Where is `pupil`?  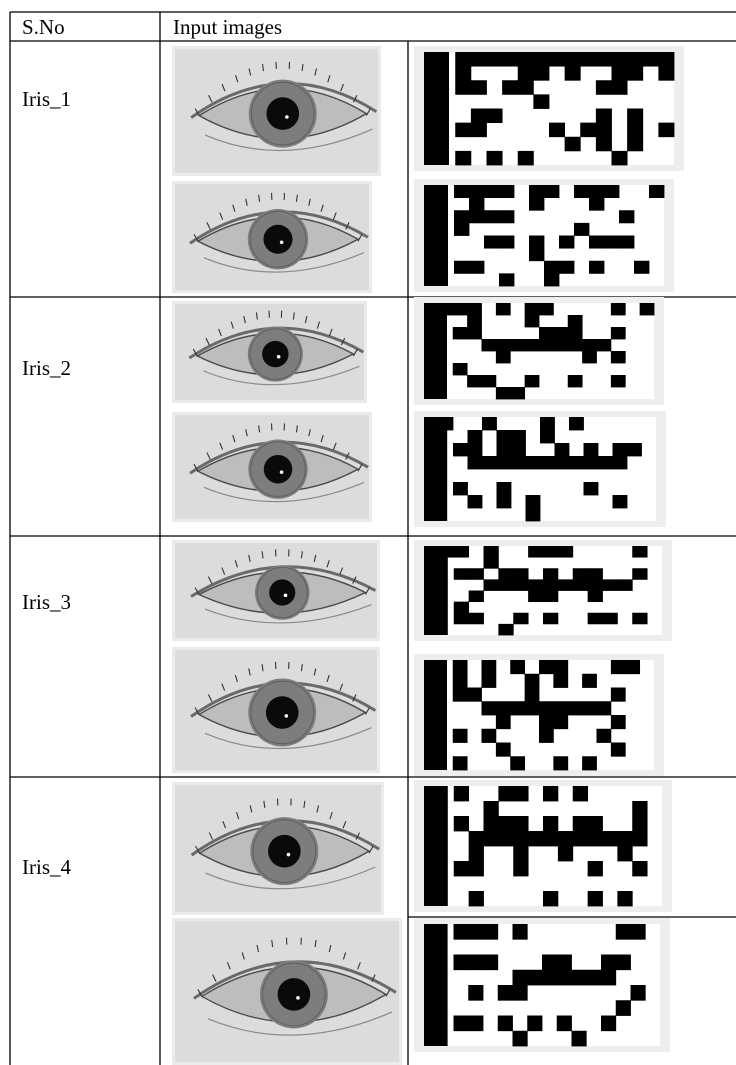
pupil is located at coordinates (284, 851).